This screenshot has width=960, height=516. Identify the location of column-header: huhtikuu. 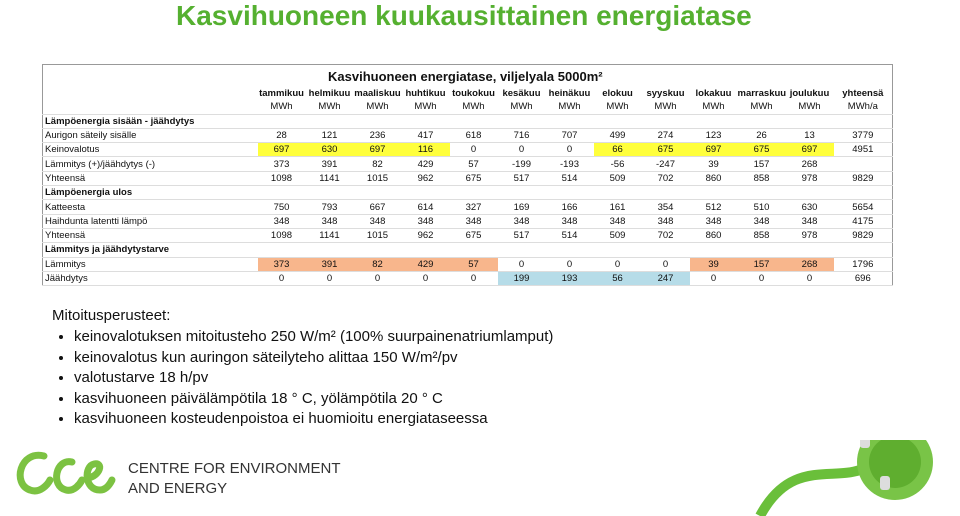
(425, 94).